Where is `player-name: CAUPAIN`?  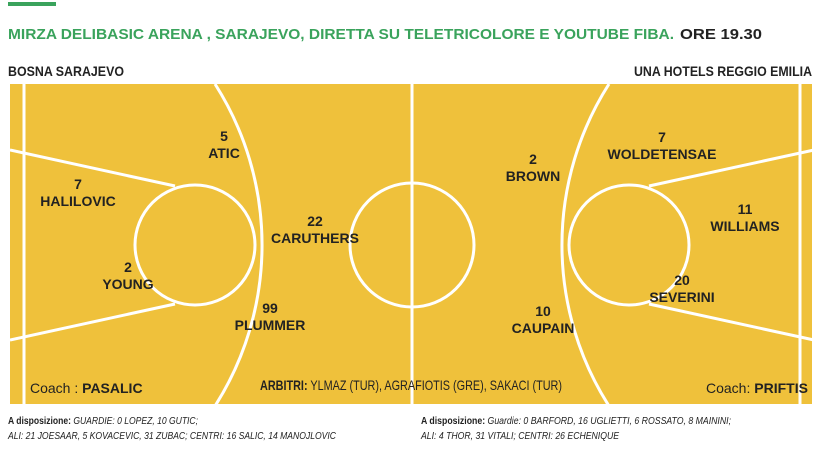 player-name: CAUPAIN is located at coordinates (543, 328).